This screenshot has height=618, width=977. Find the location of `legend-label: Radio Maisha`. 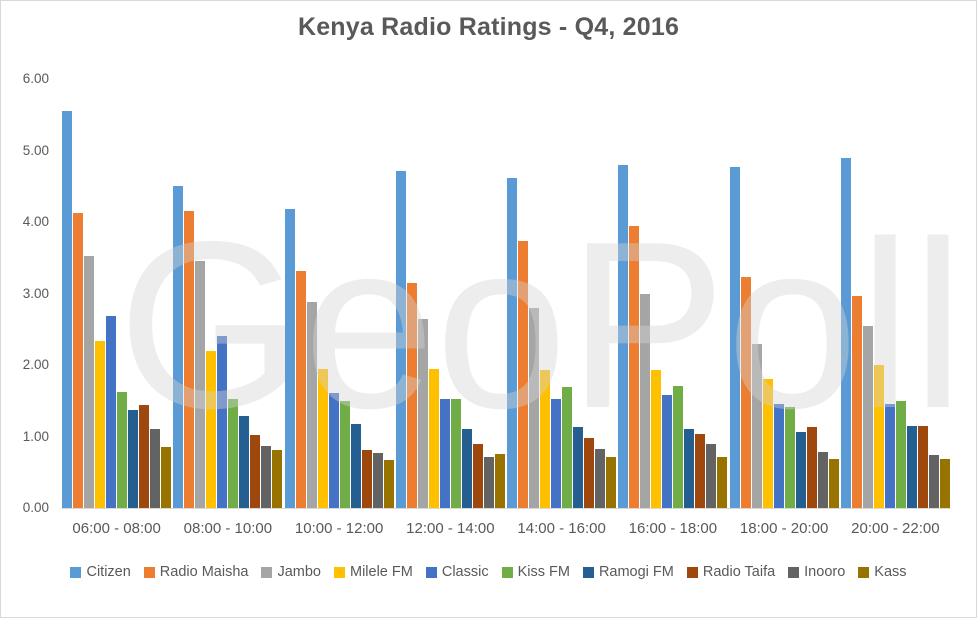

legend-label: Radio Maisha is located at coordinates (204, 572).